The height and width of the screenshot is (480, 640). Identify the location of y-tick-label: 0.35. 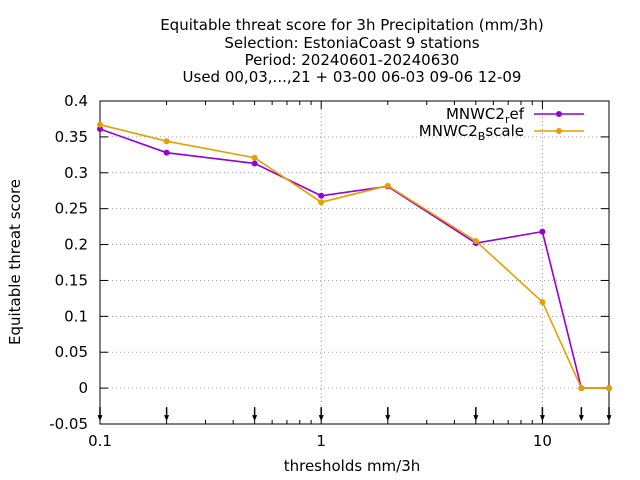
(71, 137).